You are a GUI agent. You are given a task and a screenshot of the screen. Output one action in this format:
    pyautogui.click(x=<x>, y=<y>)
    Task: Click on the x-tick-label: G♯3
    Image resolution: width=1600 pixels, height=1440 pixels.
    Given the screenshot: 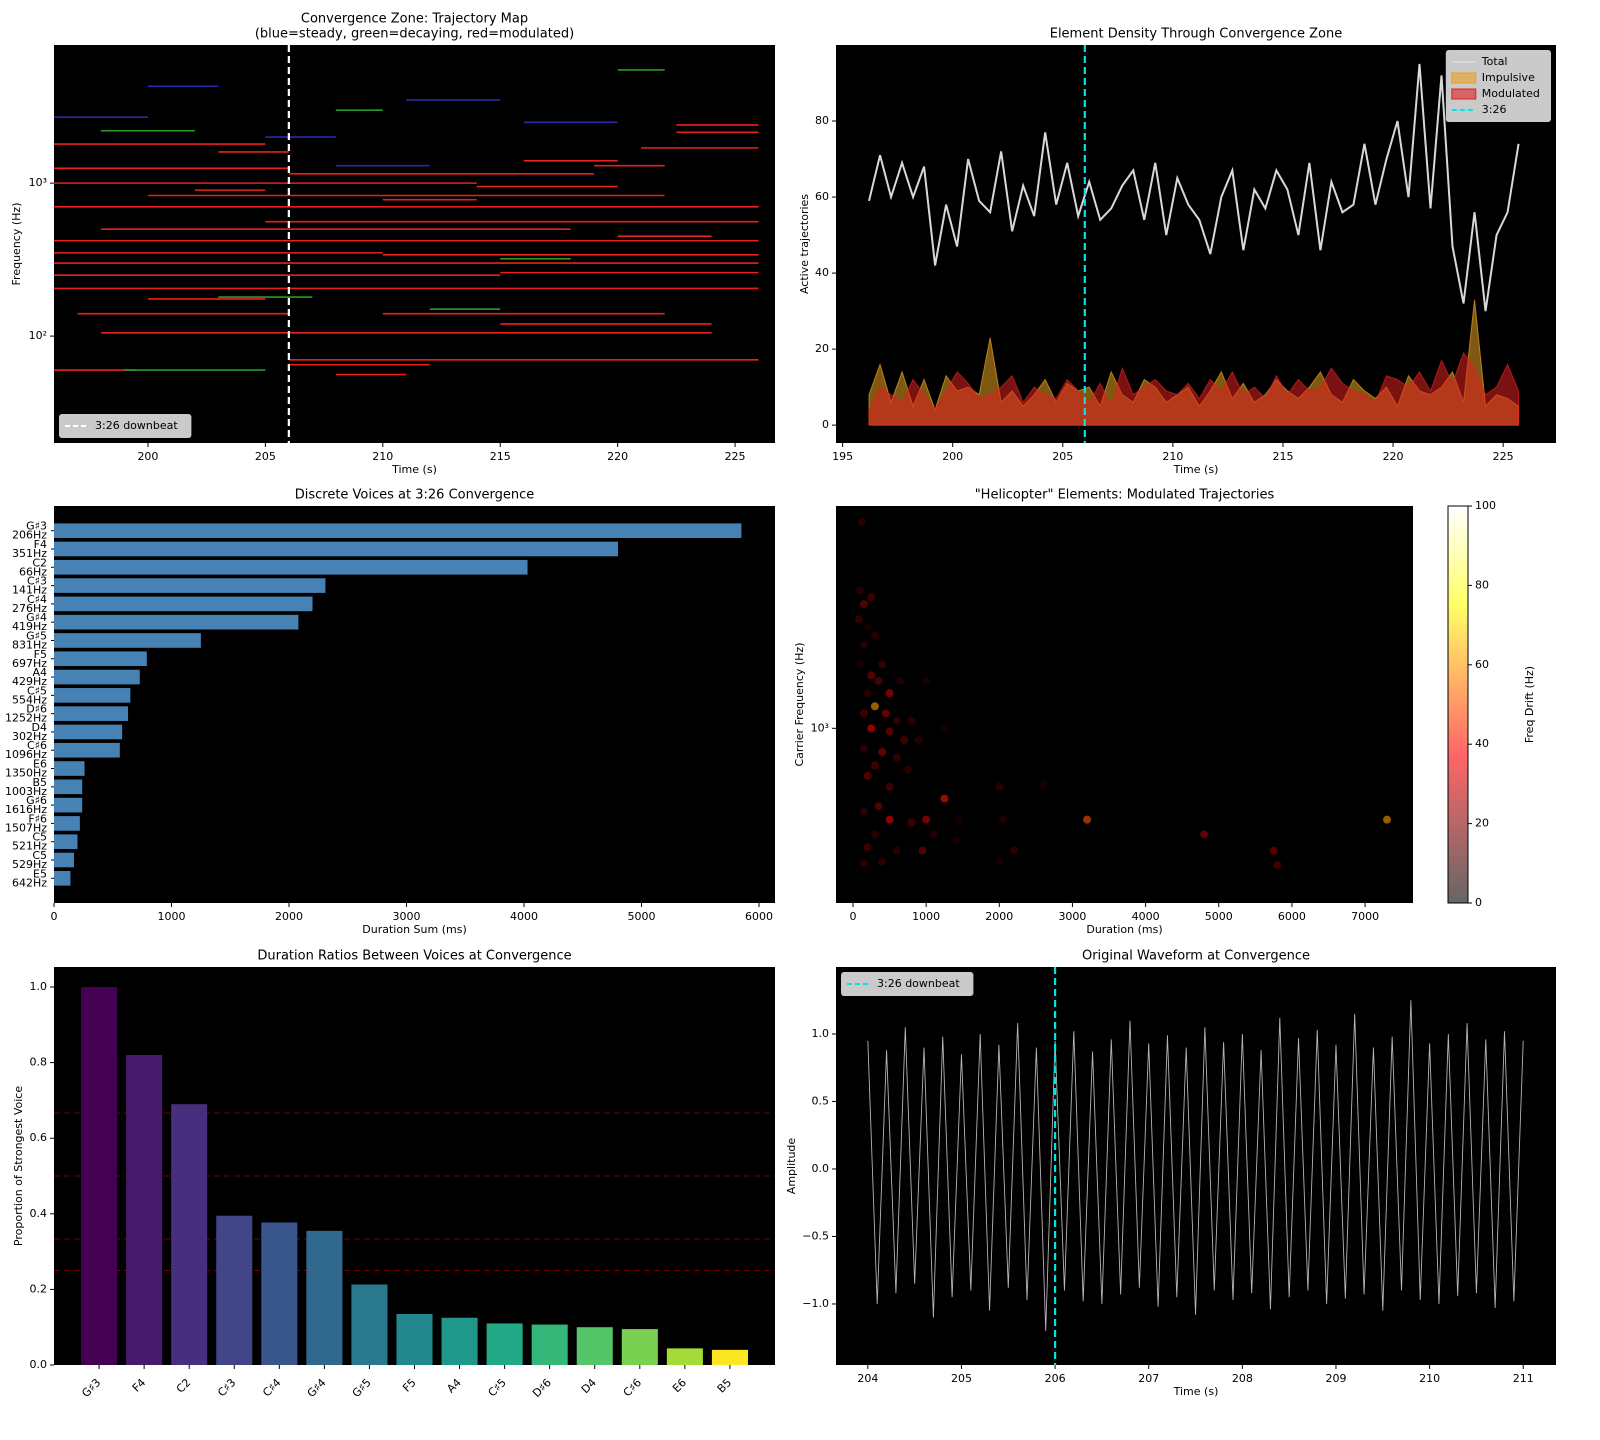 What is the action you would take?
    pyautogui.click(x=91, y=1388)
    